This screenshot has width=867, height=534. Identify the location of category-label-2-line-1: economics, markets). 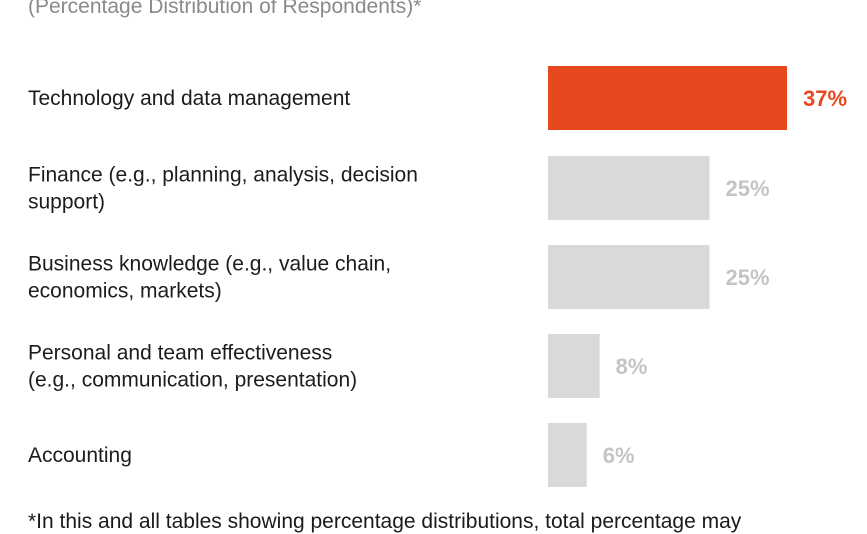
(125, 291).